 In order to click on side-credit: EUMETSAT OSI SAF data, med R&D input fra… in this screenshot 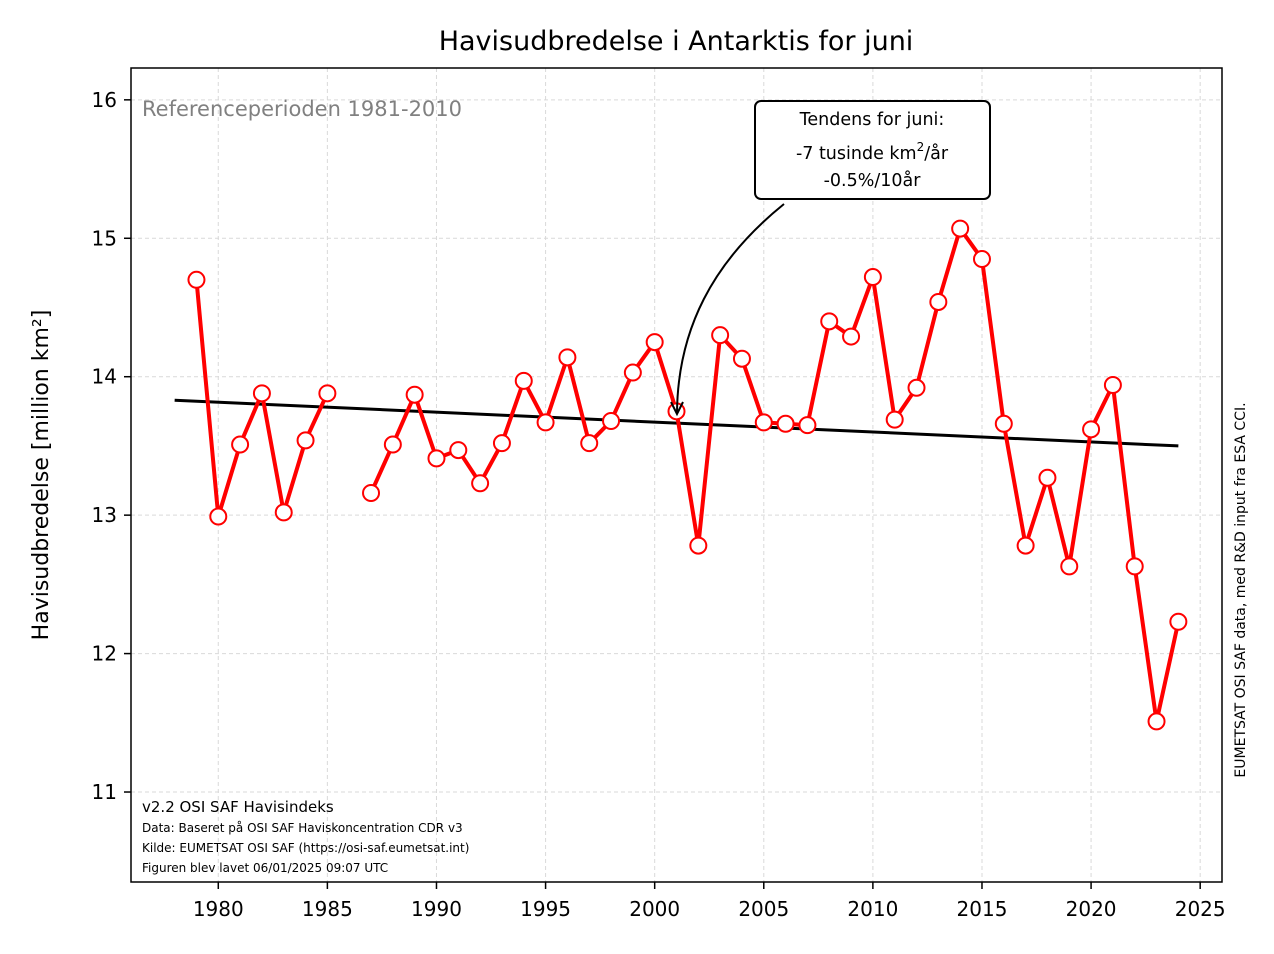, I will do `click(1241, 589)`.